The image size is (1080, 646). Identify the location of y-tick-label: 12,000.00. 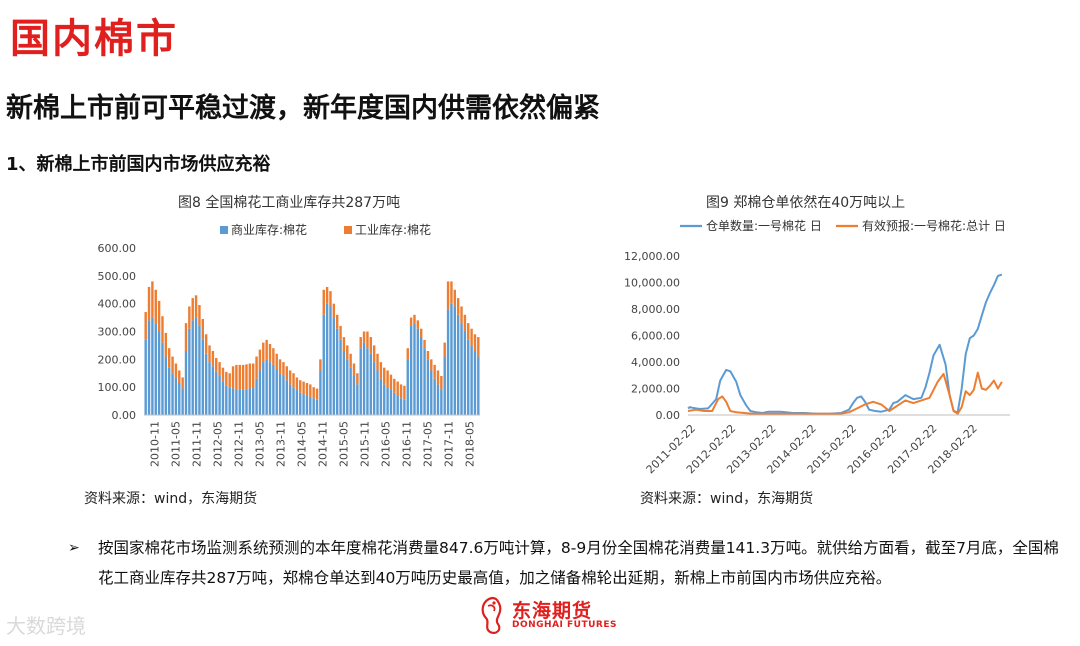
(652, 256).